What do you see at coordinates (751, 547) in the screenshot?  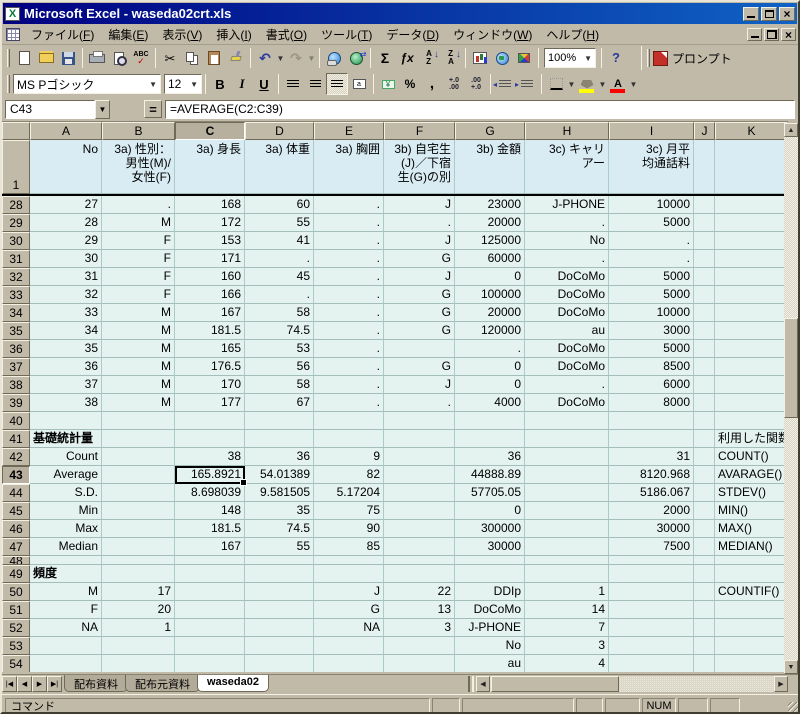 I see `cell-K47: MEDIAN()` at bounding box center [751, 547].